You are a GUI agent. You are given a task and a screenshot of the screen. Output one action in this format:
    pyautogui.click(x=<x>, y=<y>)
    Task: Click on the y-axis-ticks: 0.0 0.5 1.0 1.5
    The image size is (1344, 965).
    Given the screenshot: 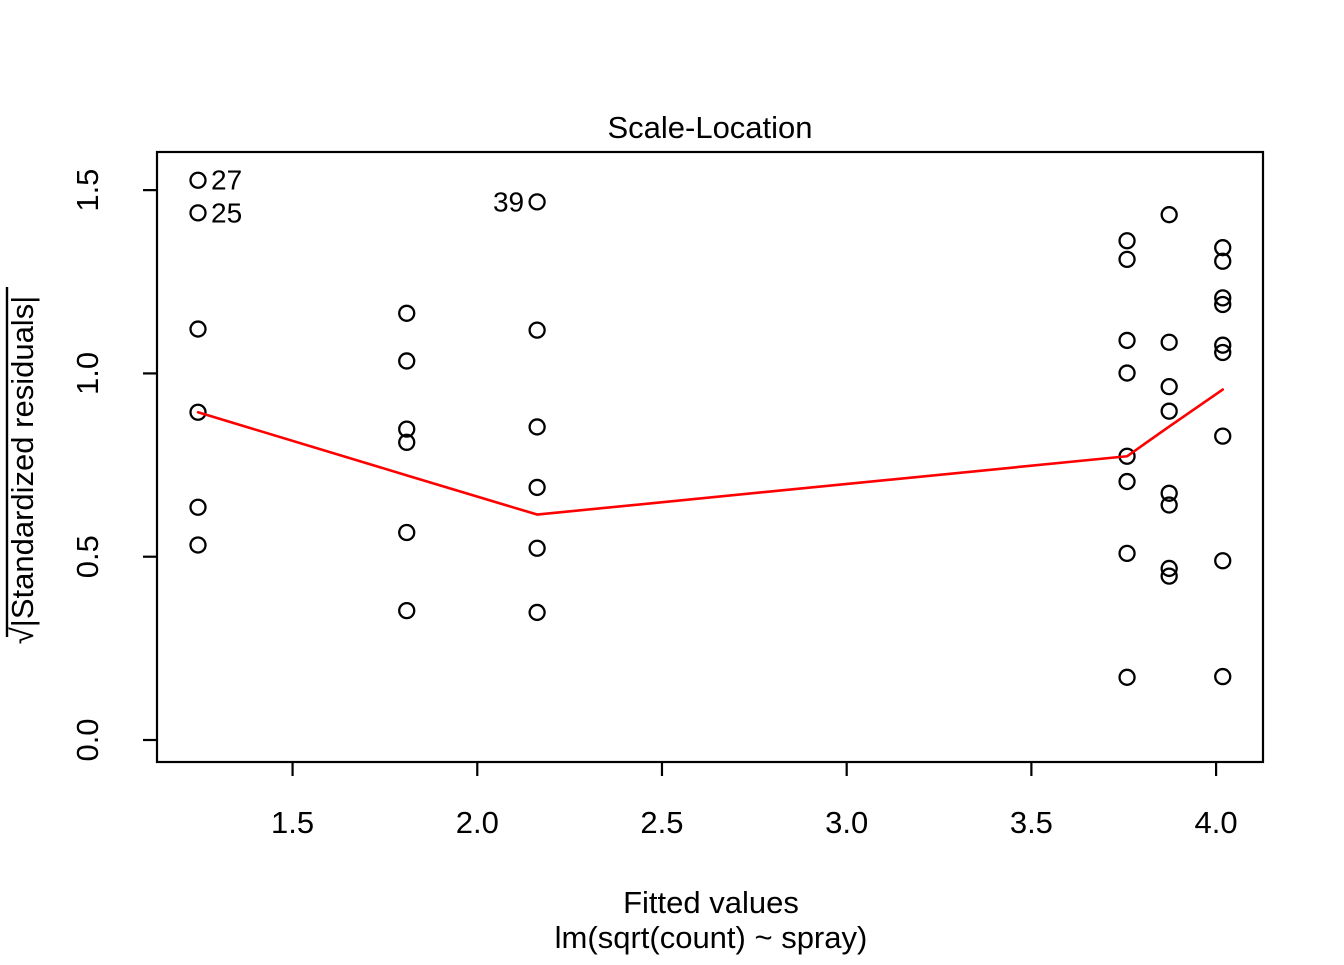 What is the action you would take?
    pyautogui.click(x=113, y=465)
    